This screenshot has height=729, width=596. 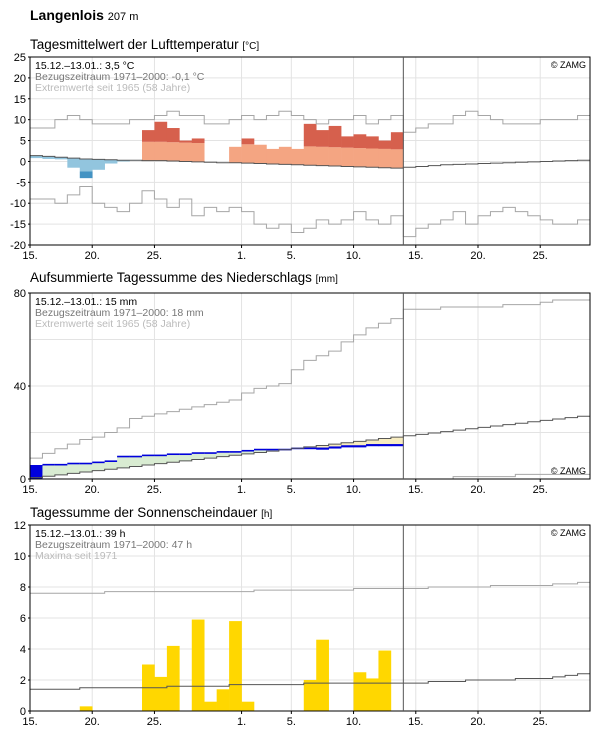 What do you see at coordinates (477, 256) in the screenshot?
I see `temp-xtick-label: 20.` at bounding box center [477, 256].